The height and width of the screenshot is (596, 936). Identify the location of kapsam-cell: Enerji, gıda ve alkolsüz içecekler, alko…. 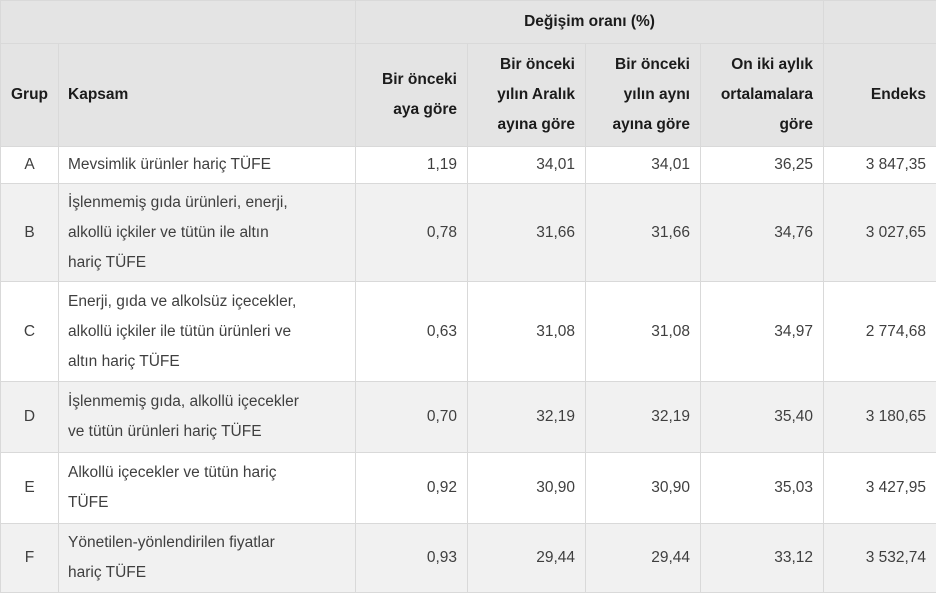
(207, 331).